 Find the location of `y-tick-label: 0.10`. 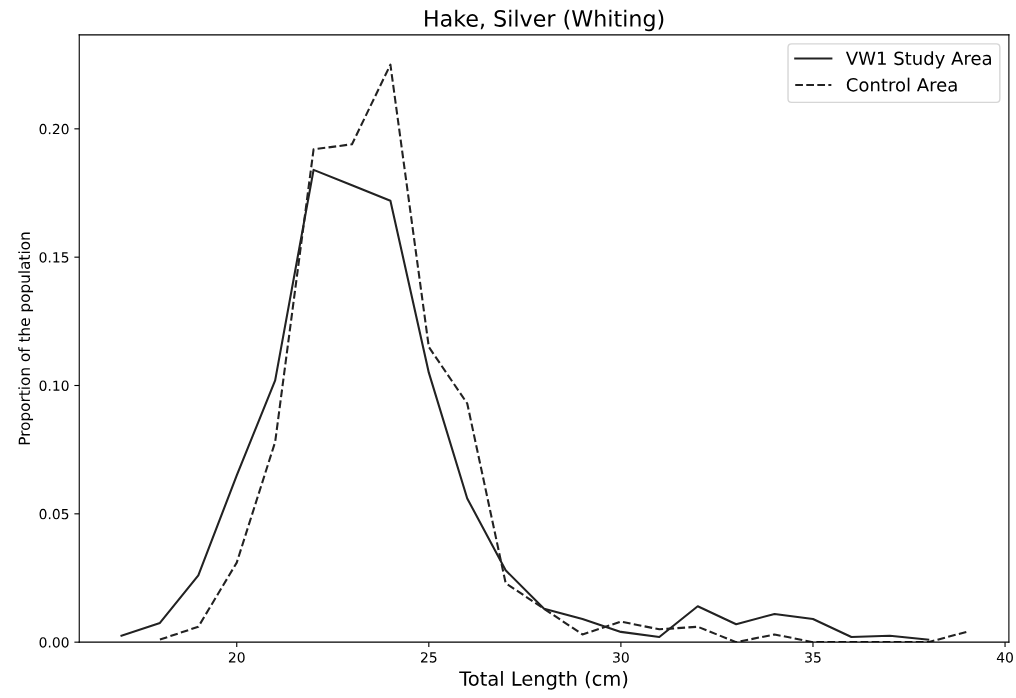

y-tick-label: 0.10 is located at coordinates (54, 385).